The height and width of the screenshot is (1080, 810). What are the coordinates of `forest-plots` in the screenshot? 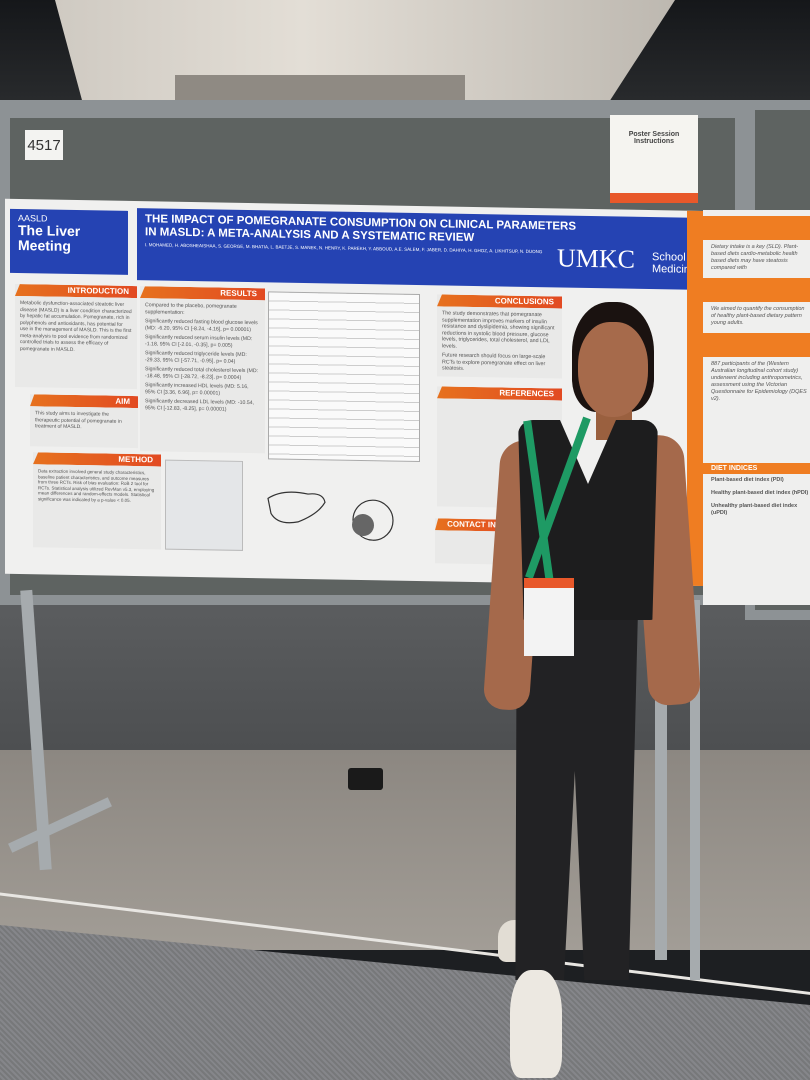 It's located at (344, 377).